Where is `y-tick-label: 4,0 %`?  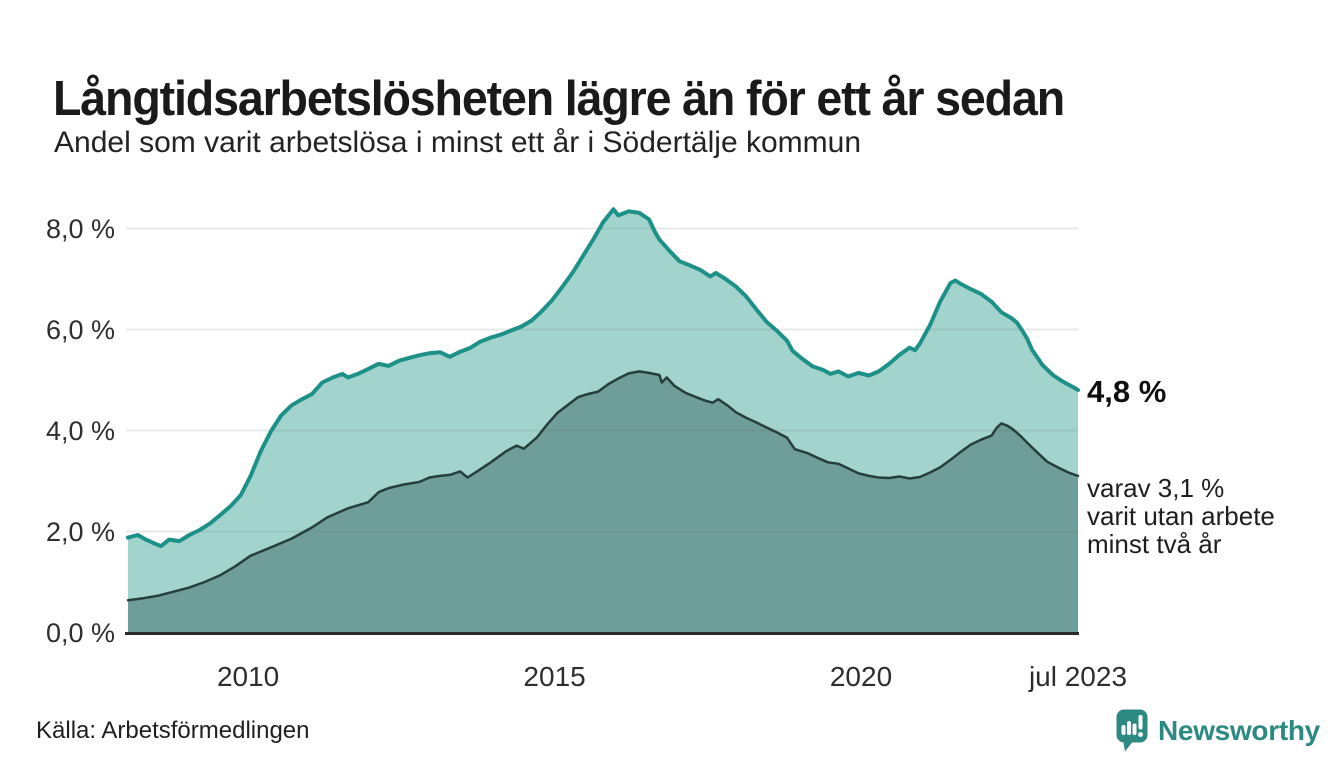
y-tick-label: 4,0 % is located at coordinates (80, 430).